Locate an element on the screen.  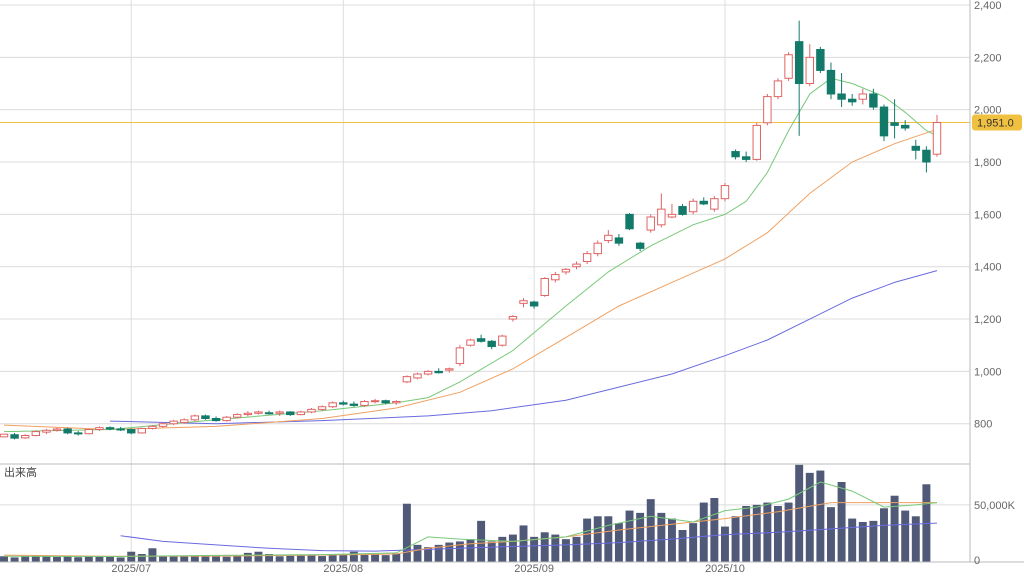
last-price-label: 1,951.0 is located at coordinates (995, 124).